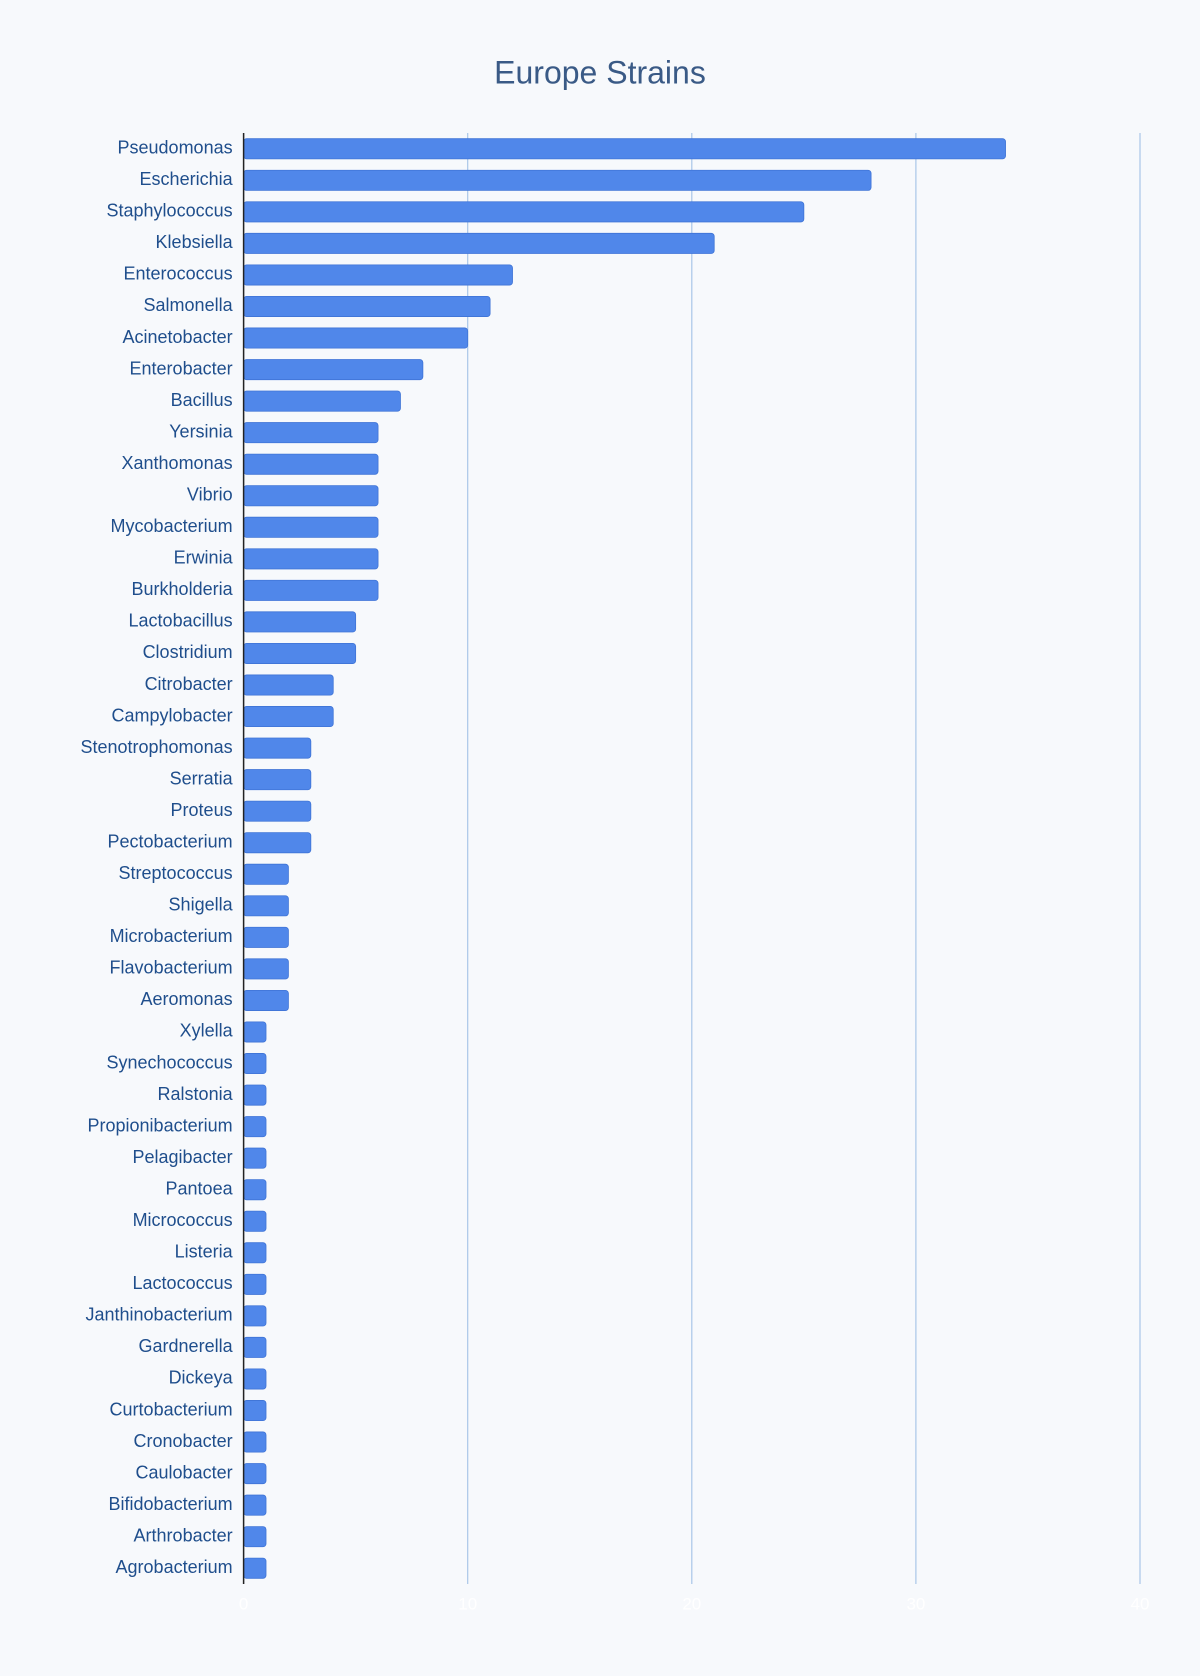  I want to click on y-tick-label: Citrobacter, so click(189, 684).